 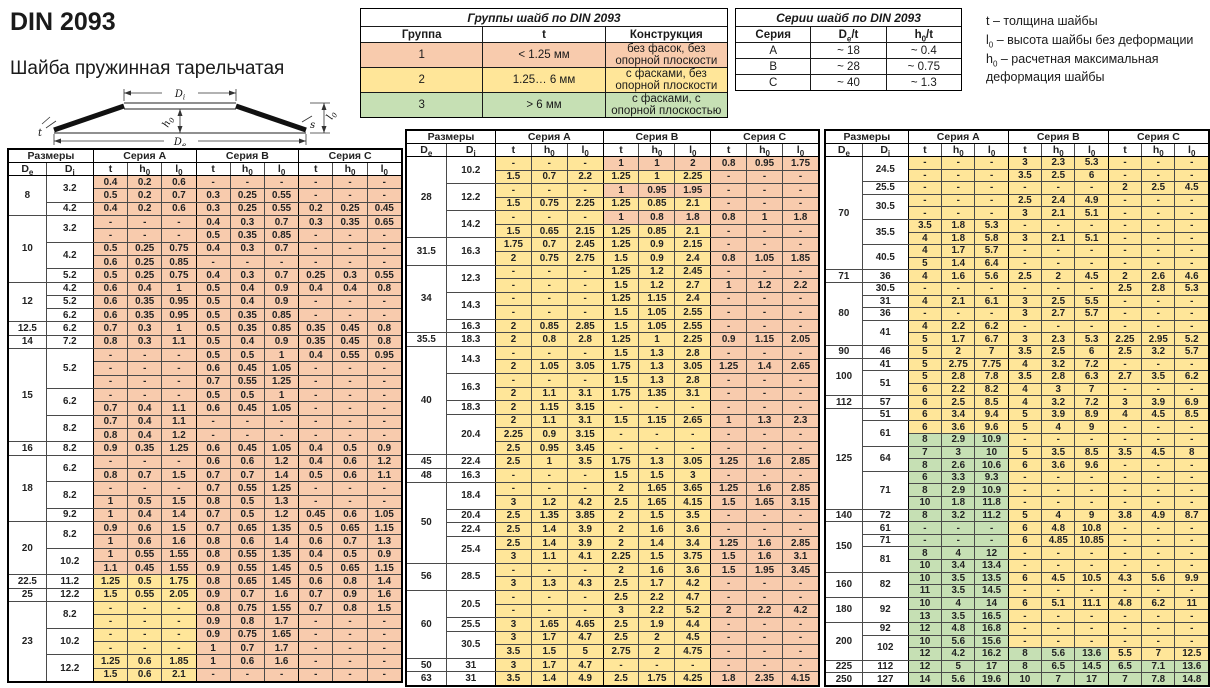 What do you see at coordinates (693, 556) in the screenshot?
I see `series-b-l0-cell: 3.75` at bounding box center [693, 556].